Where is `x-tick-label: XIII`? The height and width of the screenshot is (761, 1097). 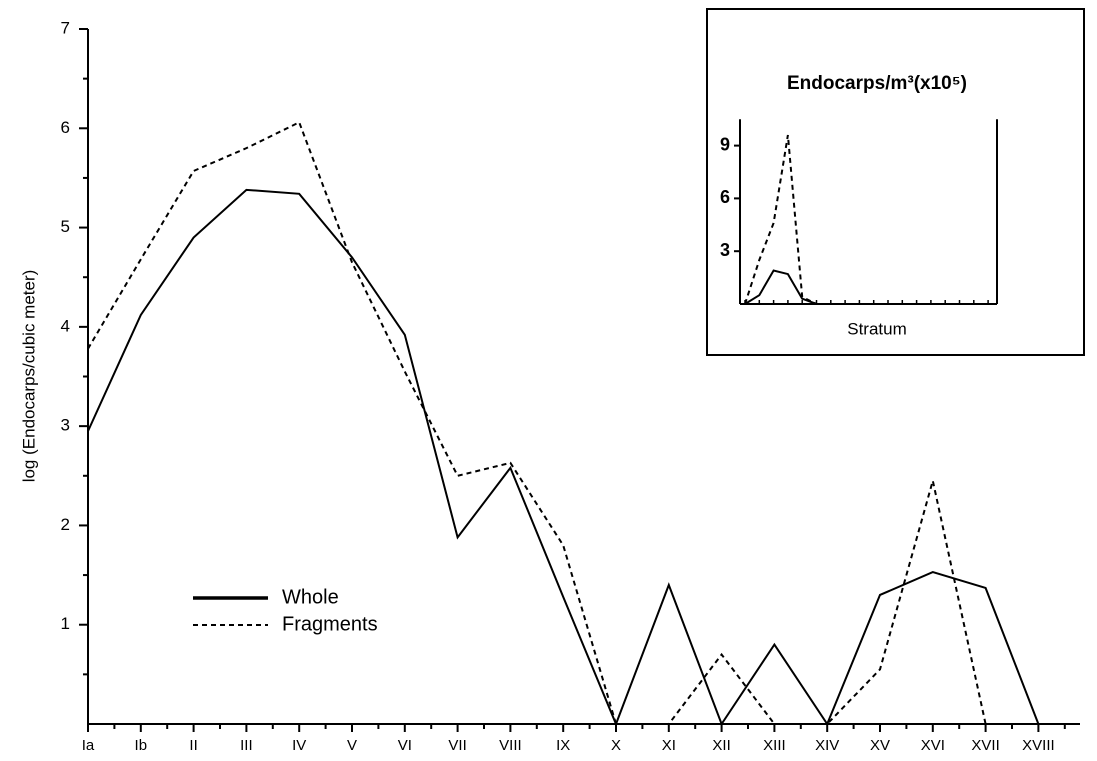
x-tick-label: XIII is located at coordinates (774, 745).